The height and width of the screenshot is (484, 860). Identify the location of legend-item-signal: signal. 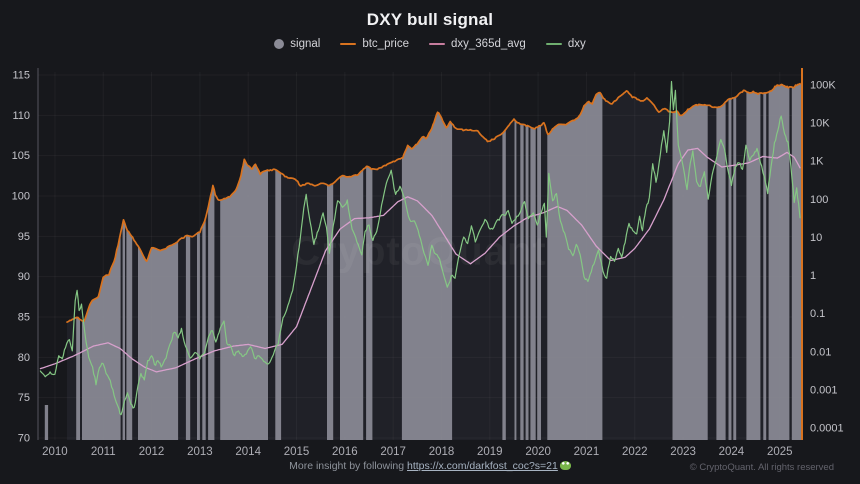
(297, 44).